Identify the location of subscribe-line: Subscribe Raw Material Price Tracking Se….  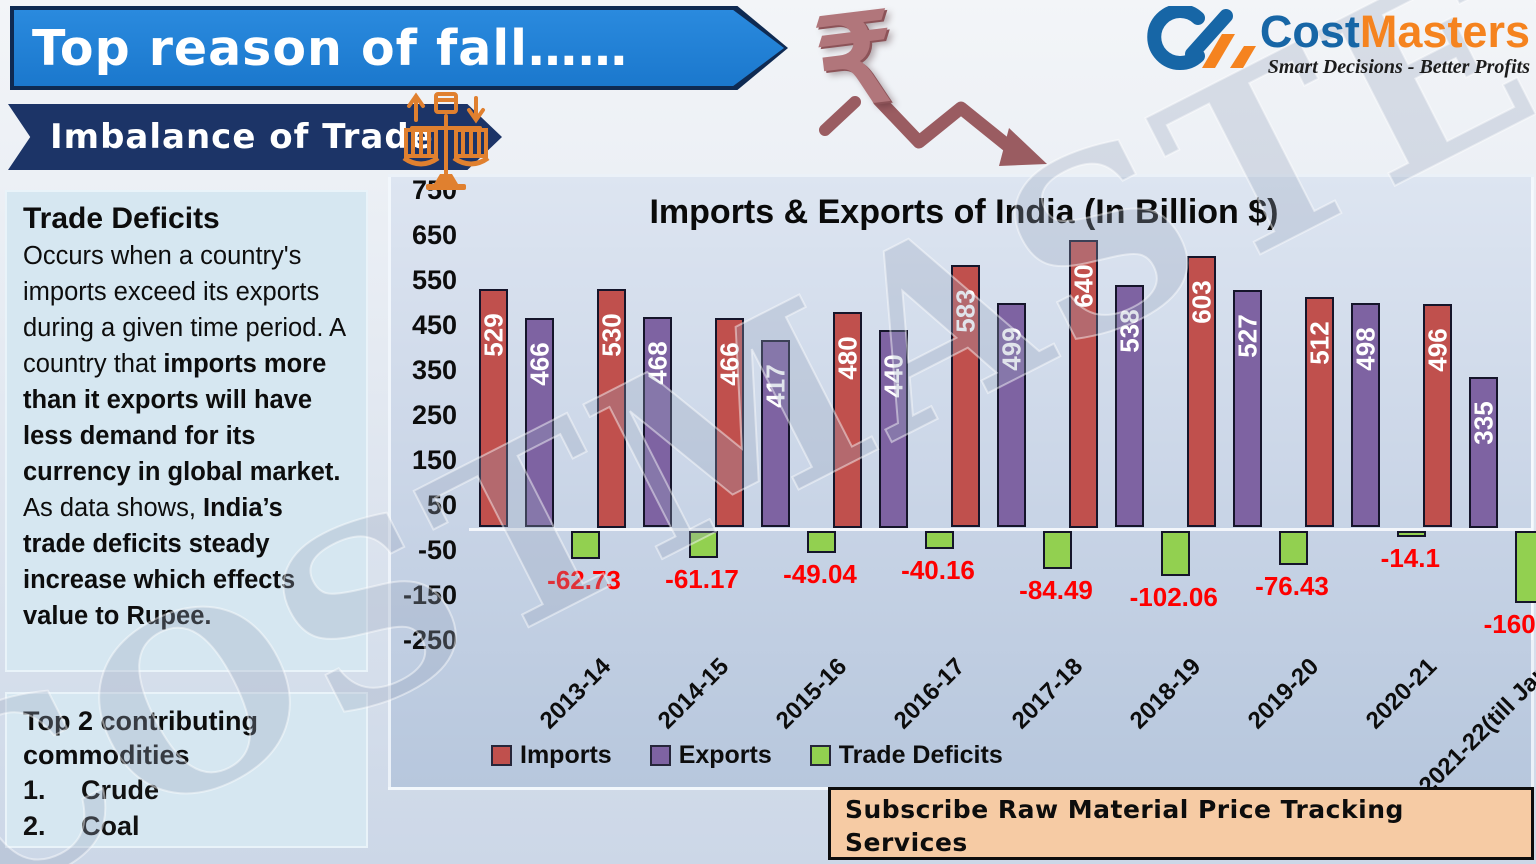
(1124, 826).